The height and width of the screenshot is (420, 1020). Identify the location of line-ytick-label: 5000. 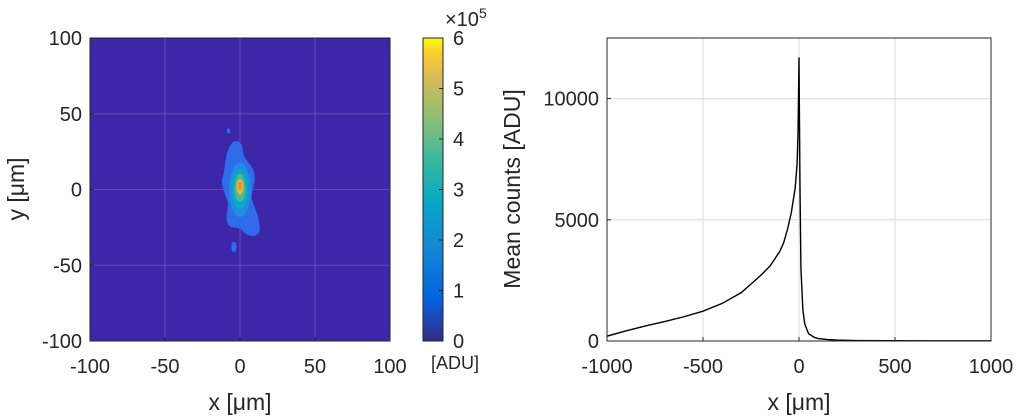
(577, 221).